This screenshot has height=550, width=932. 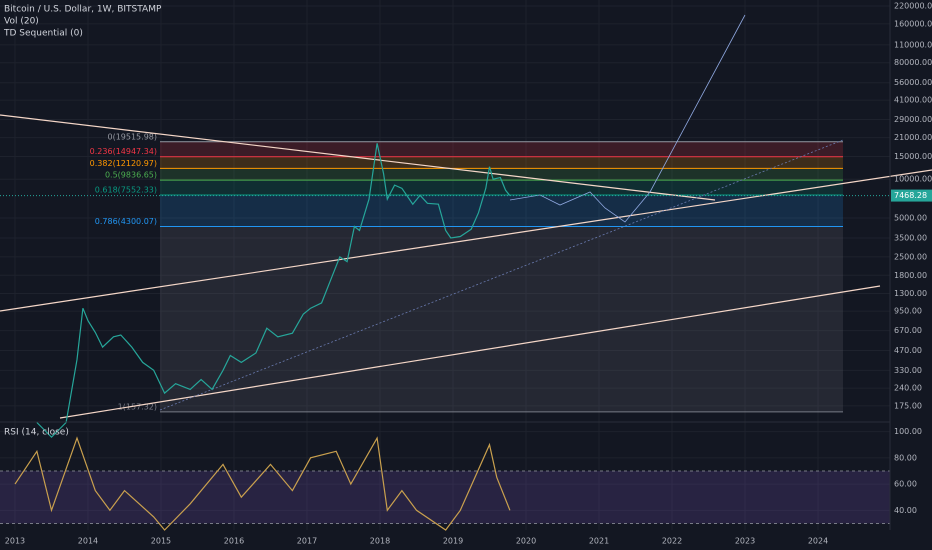 I want to click on y-tick-label: 110000.00, so click(x=913, y=44).